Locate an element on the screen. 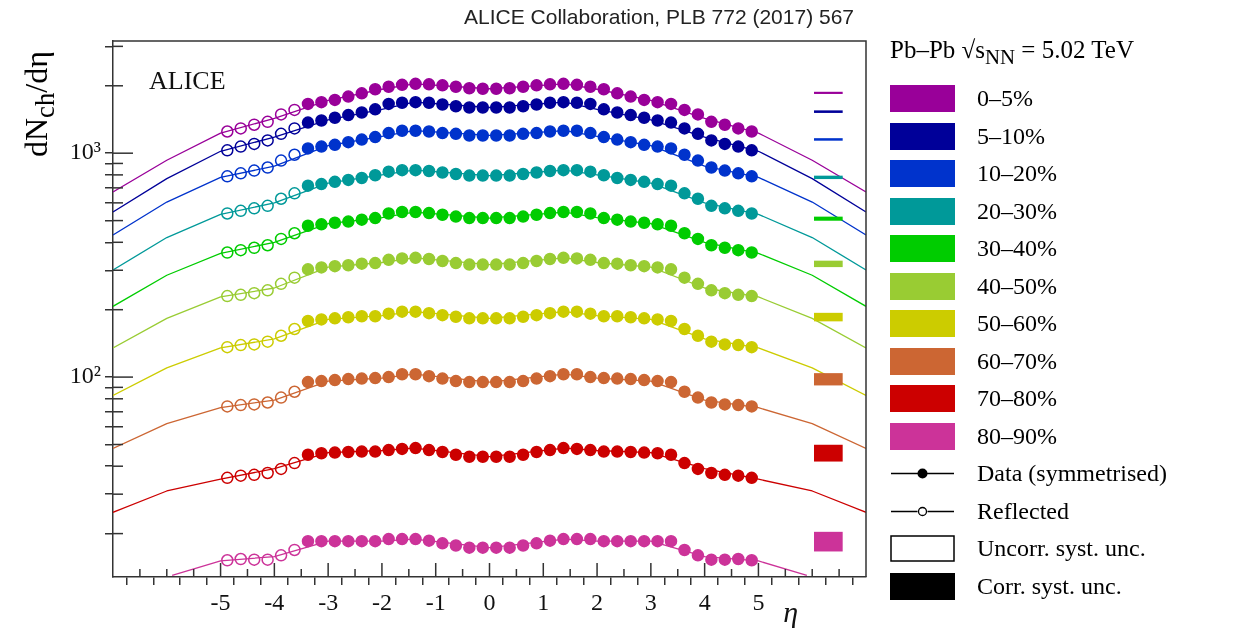 This screenshot has width=1240, height=636. text: Uncorr. syst. unc. is located at coordinates (1061, 549).